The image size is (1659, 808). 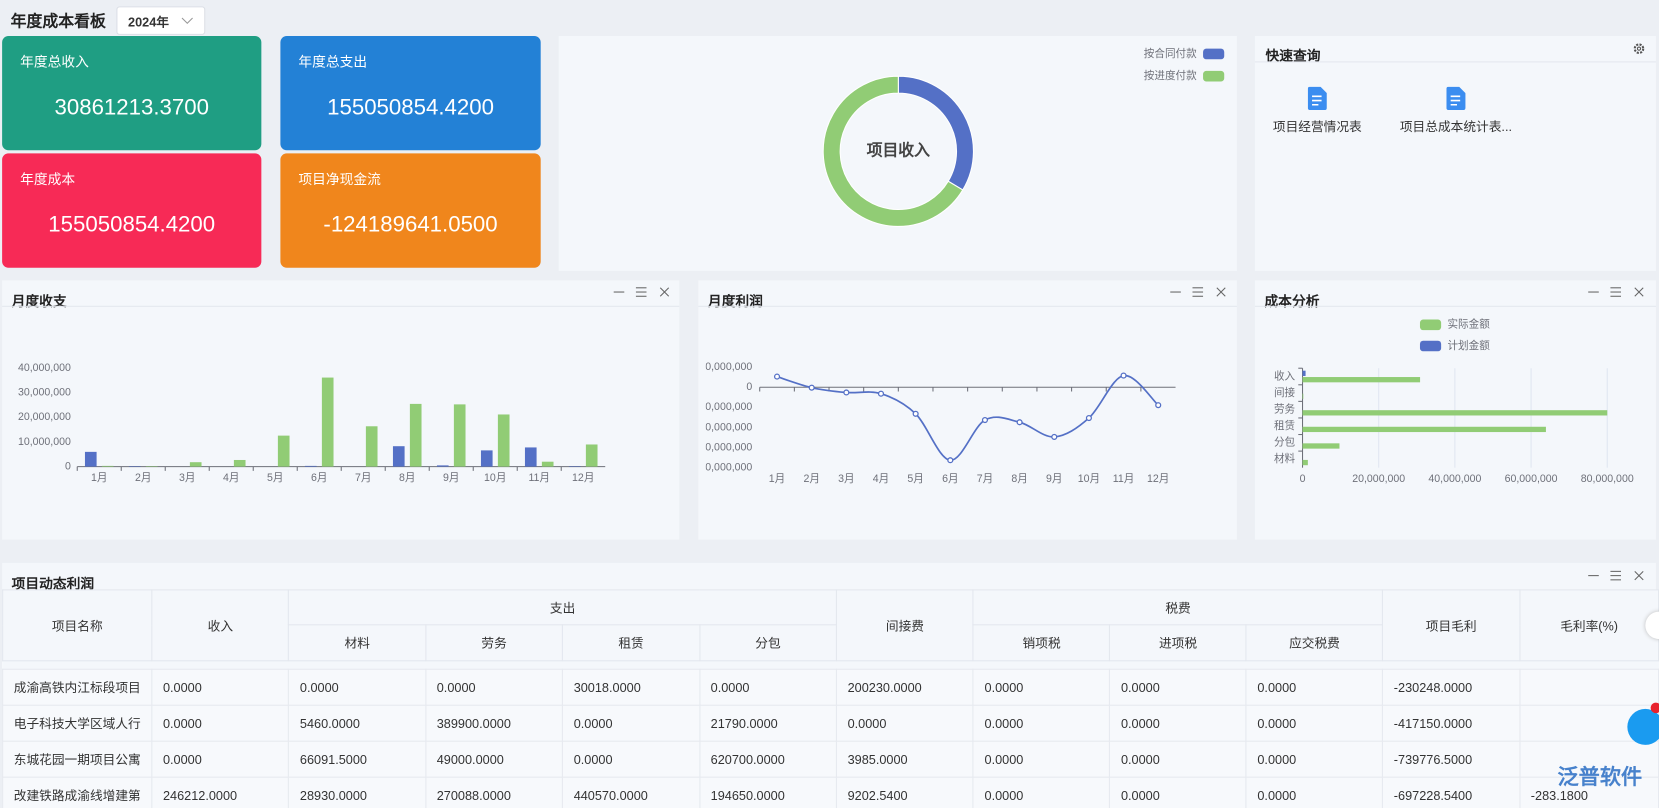 What do you see at coordinates (1178, 643) in the screenshot?
I see `column-header: 进项税` at bounding box center [1178, 643].